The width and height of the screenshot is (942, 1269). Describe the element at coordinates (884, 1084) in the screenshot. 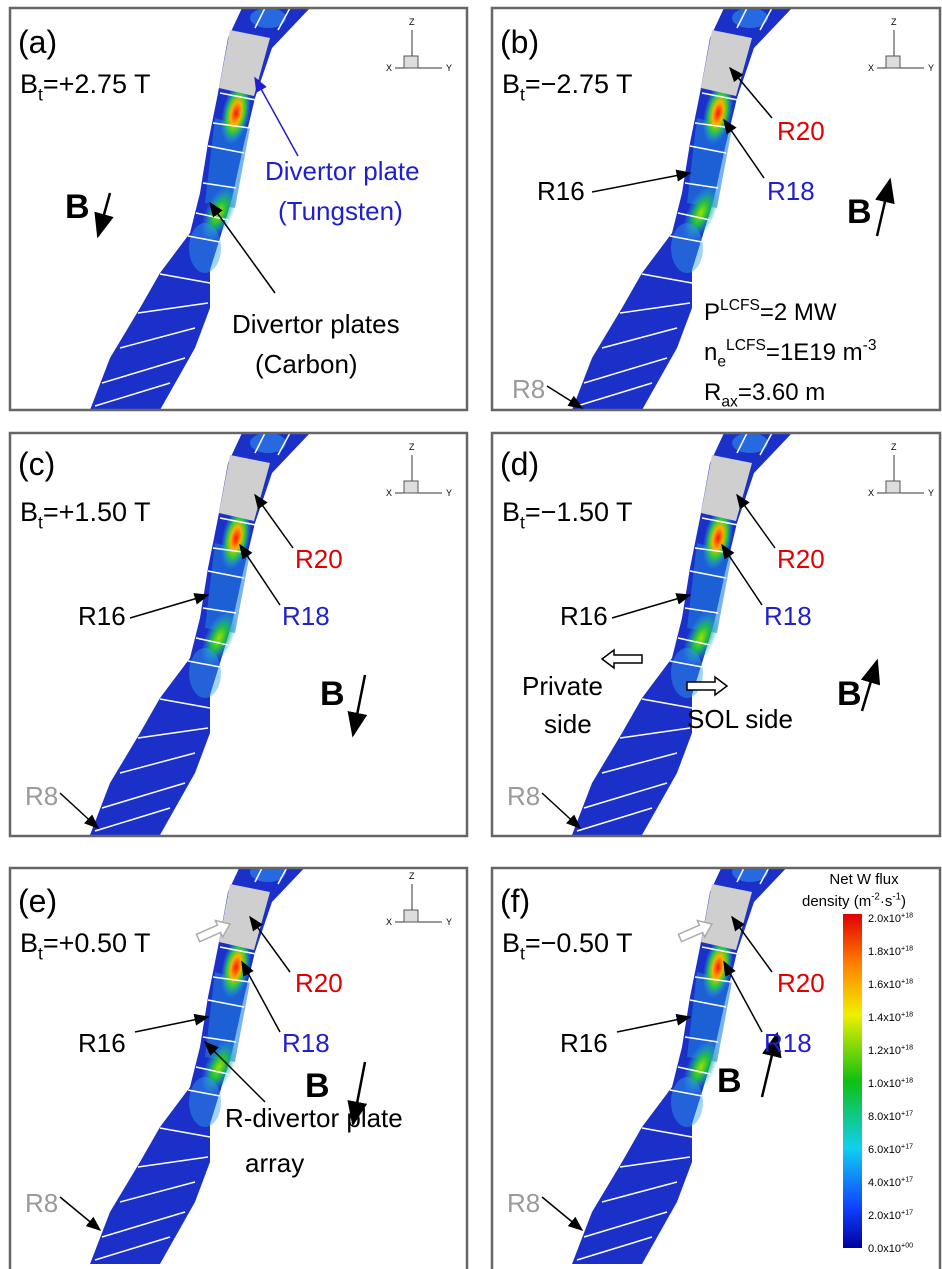

I see `colorbar-tick-label-part: 1.0x10` at that location.